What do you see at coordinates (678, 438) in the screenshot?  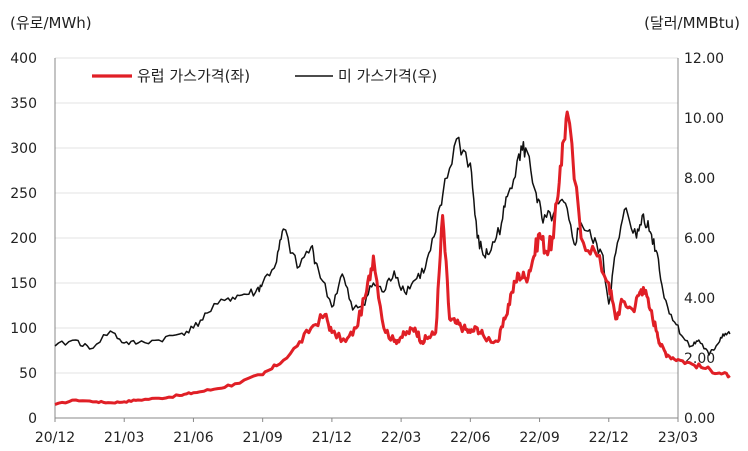 I see `x-tick-label: 23/03` at bounding box center [678, 438].